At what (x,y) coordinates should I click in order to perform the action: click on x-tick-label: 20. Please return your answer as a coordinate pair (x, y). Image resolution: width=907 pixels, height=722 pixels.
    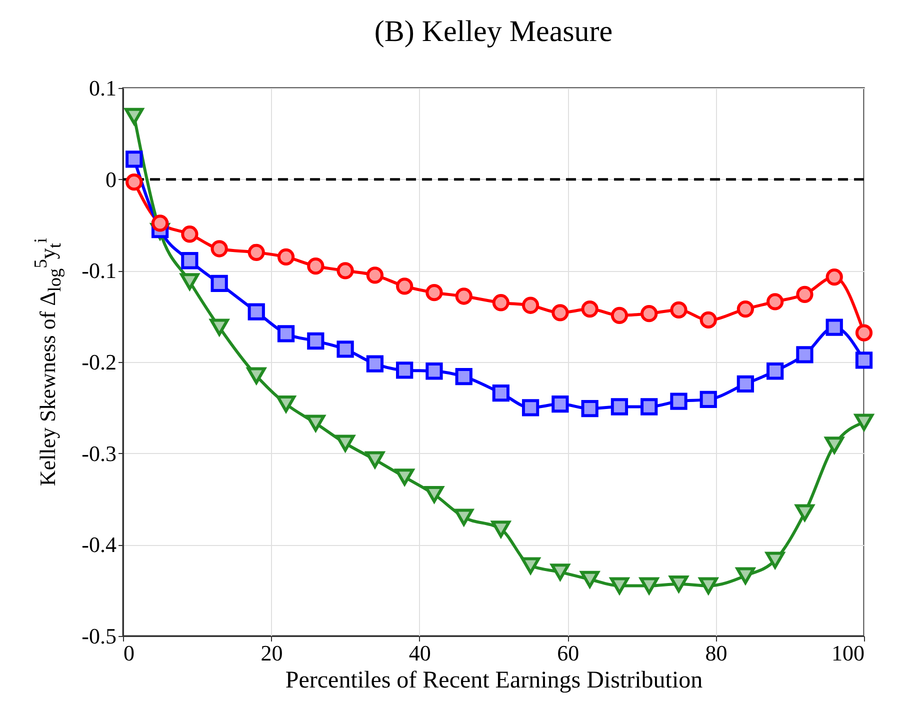
    Looking at the image, I should click on (271, 653).